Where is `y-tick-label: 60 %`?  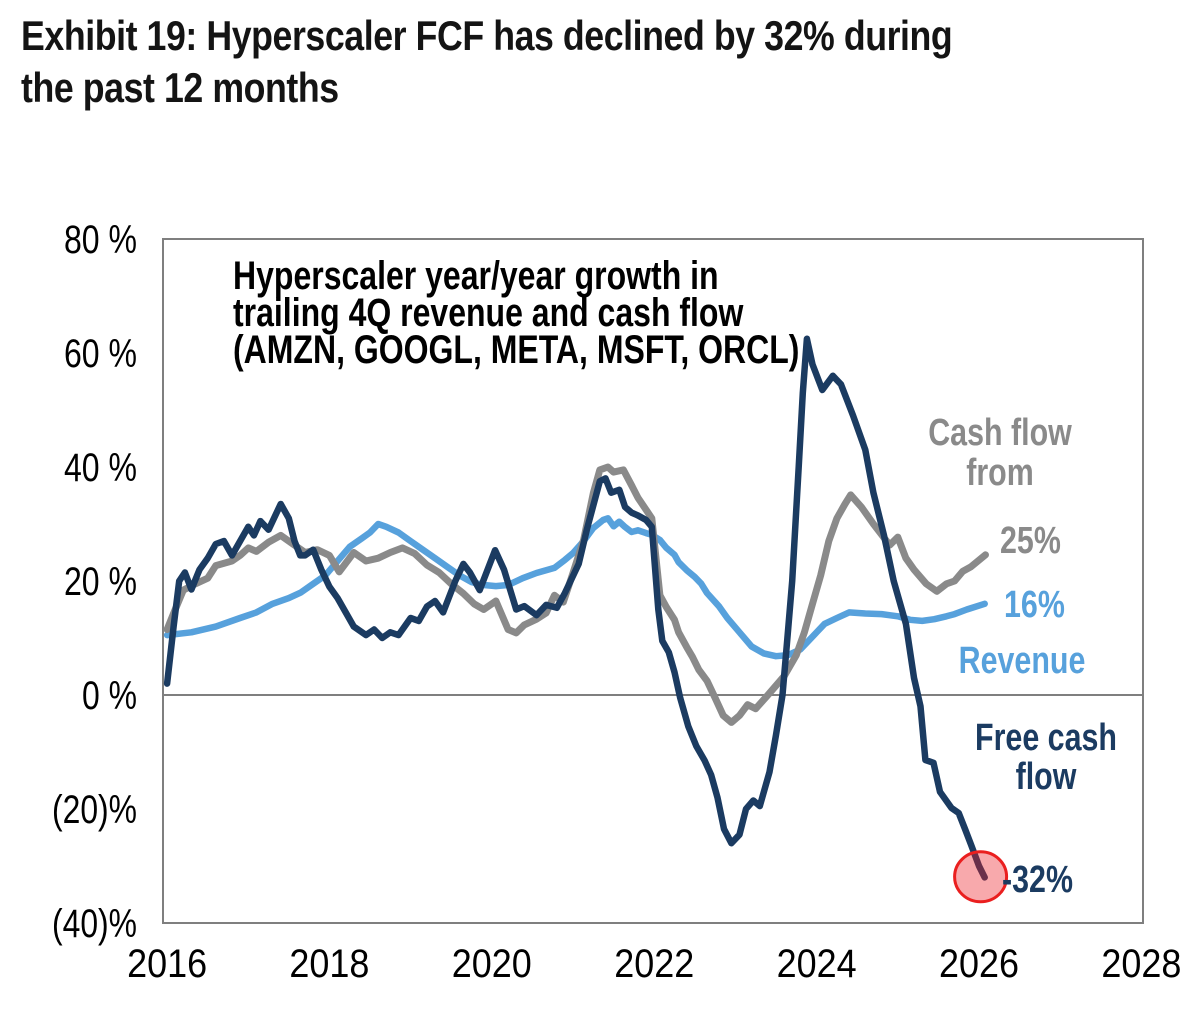 y-tick-label: 60 % is located at coordinates (100, 354).